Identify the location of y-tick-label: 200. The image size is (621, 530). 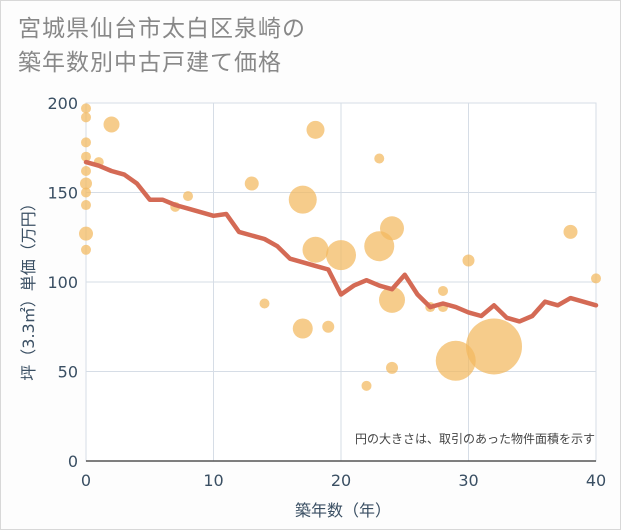
(62, 103).